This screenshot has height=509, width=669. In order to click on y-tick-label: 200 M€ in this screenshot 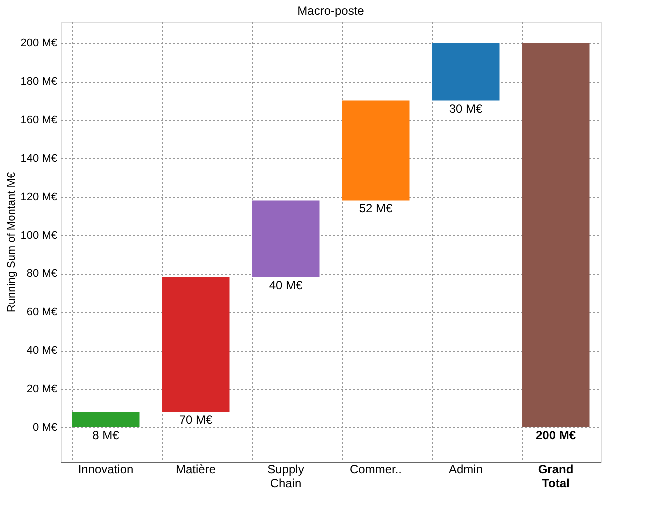, I will do `click(39, 44)`.